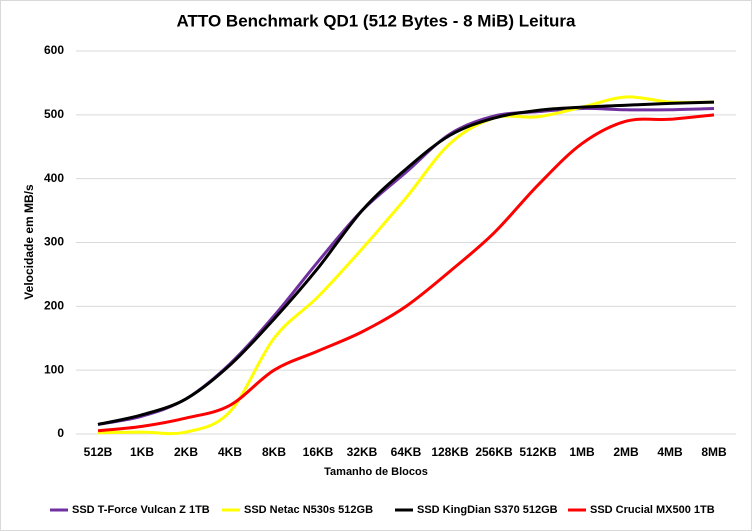  I want to click on y-tick-label: 200, so click(54, 306).